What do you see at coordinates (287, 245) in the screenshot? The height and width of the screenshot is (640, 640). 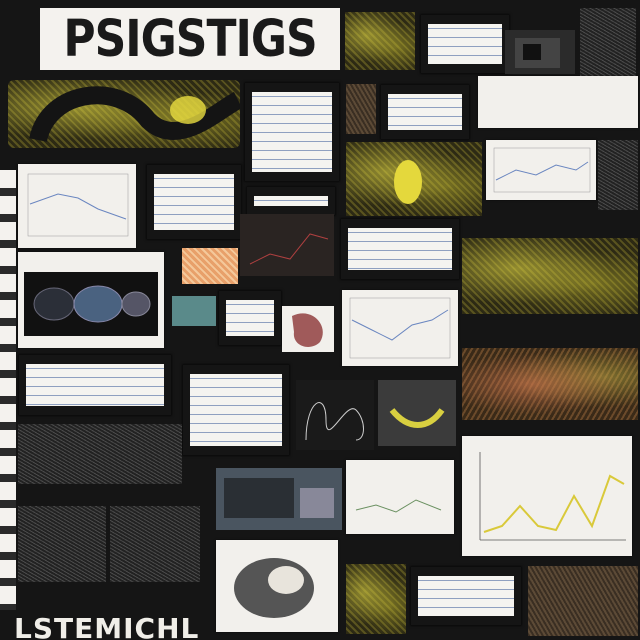 I see `dark-panel-with-graph` at bounding box center [287, 245].